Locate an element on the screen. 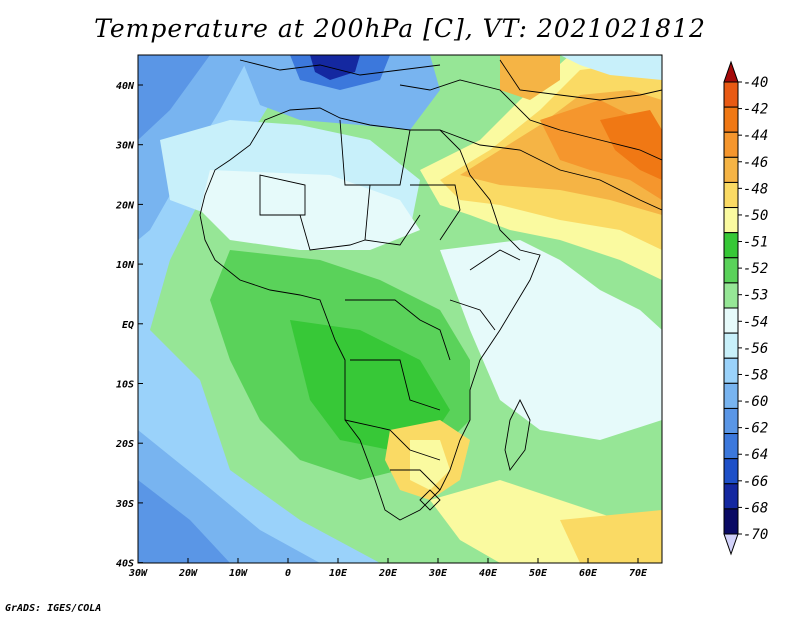 Image resolution: width=800 pixels, height=618 pixels. colorbar-label: -51 is located at coordinates (755, 243).